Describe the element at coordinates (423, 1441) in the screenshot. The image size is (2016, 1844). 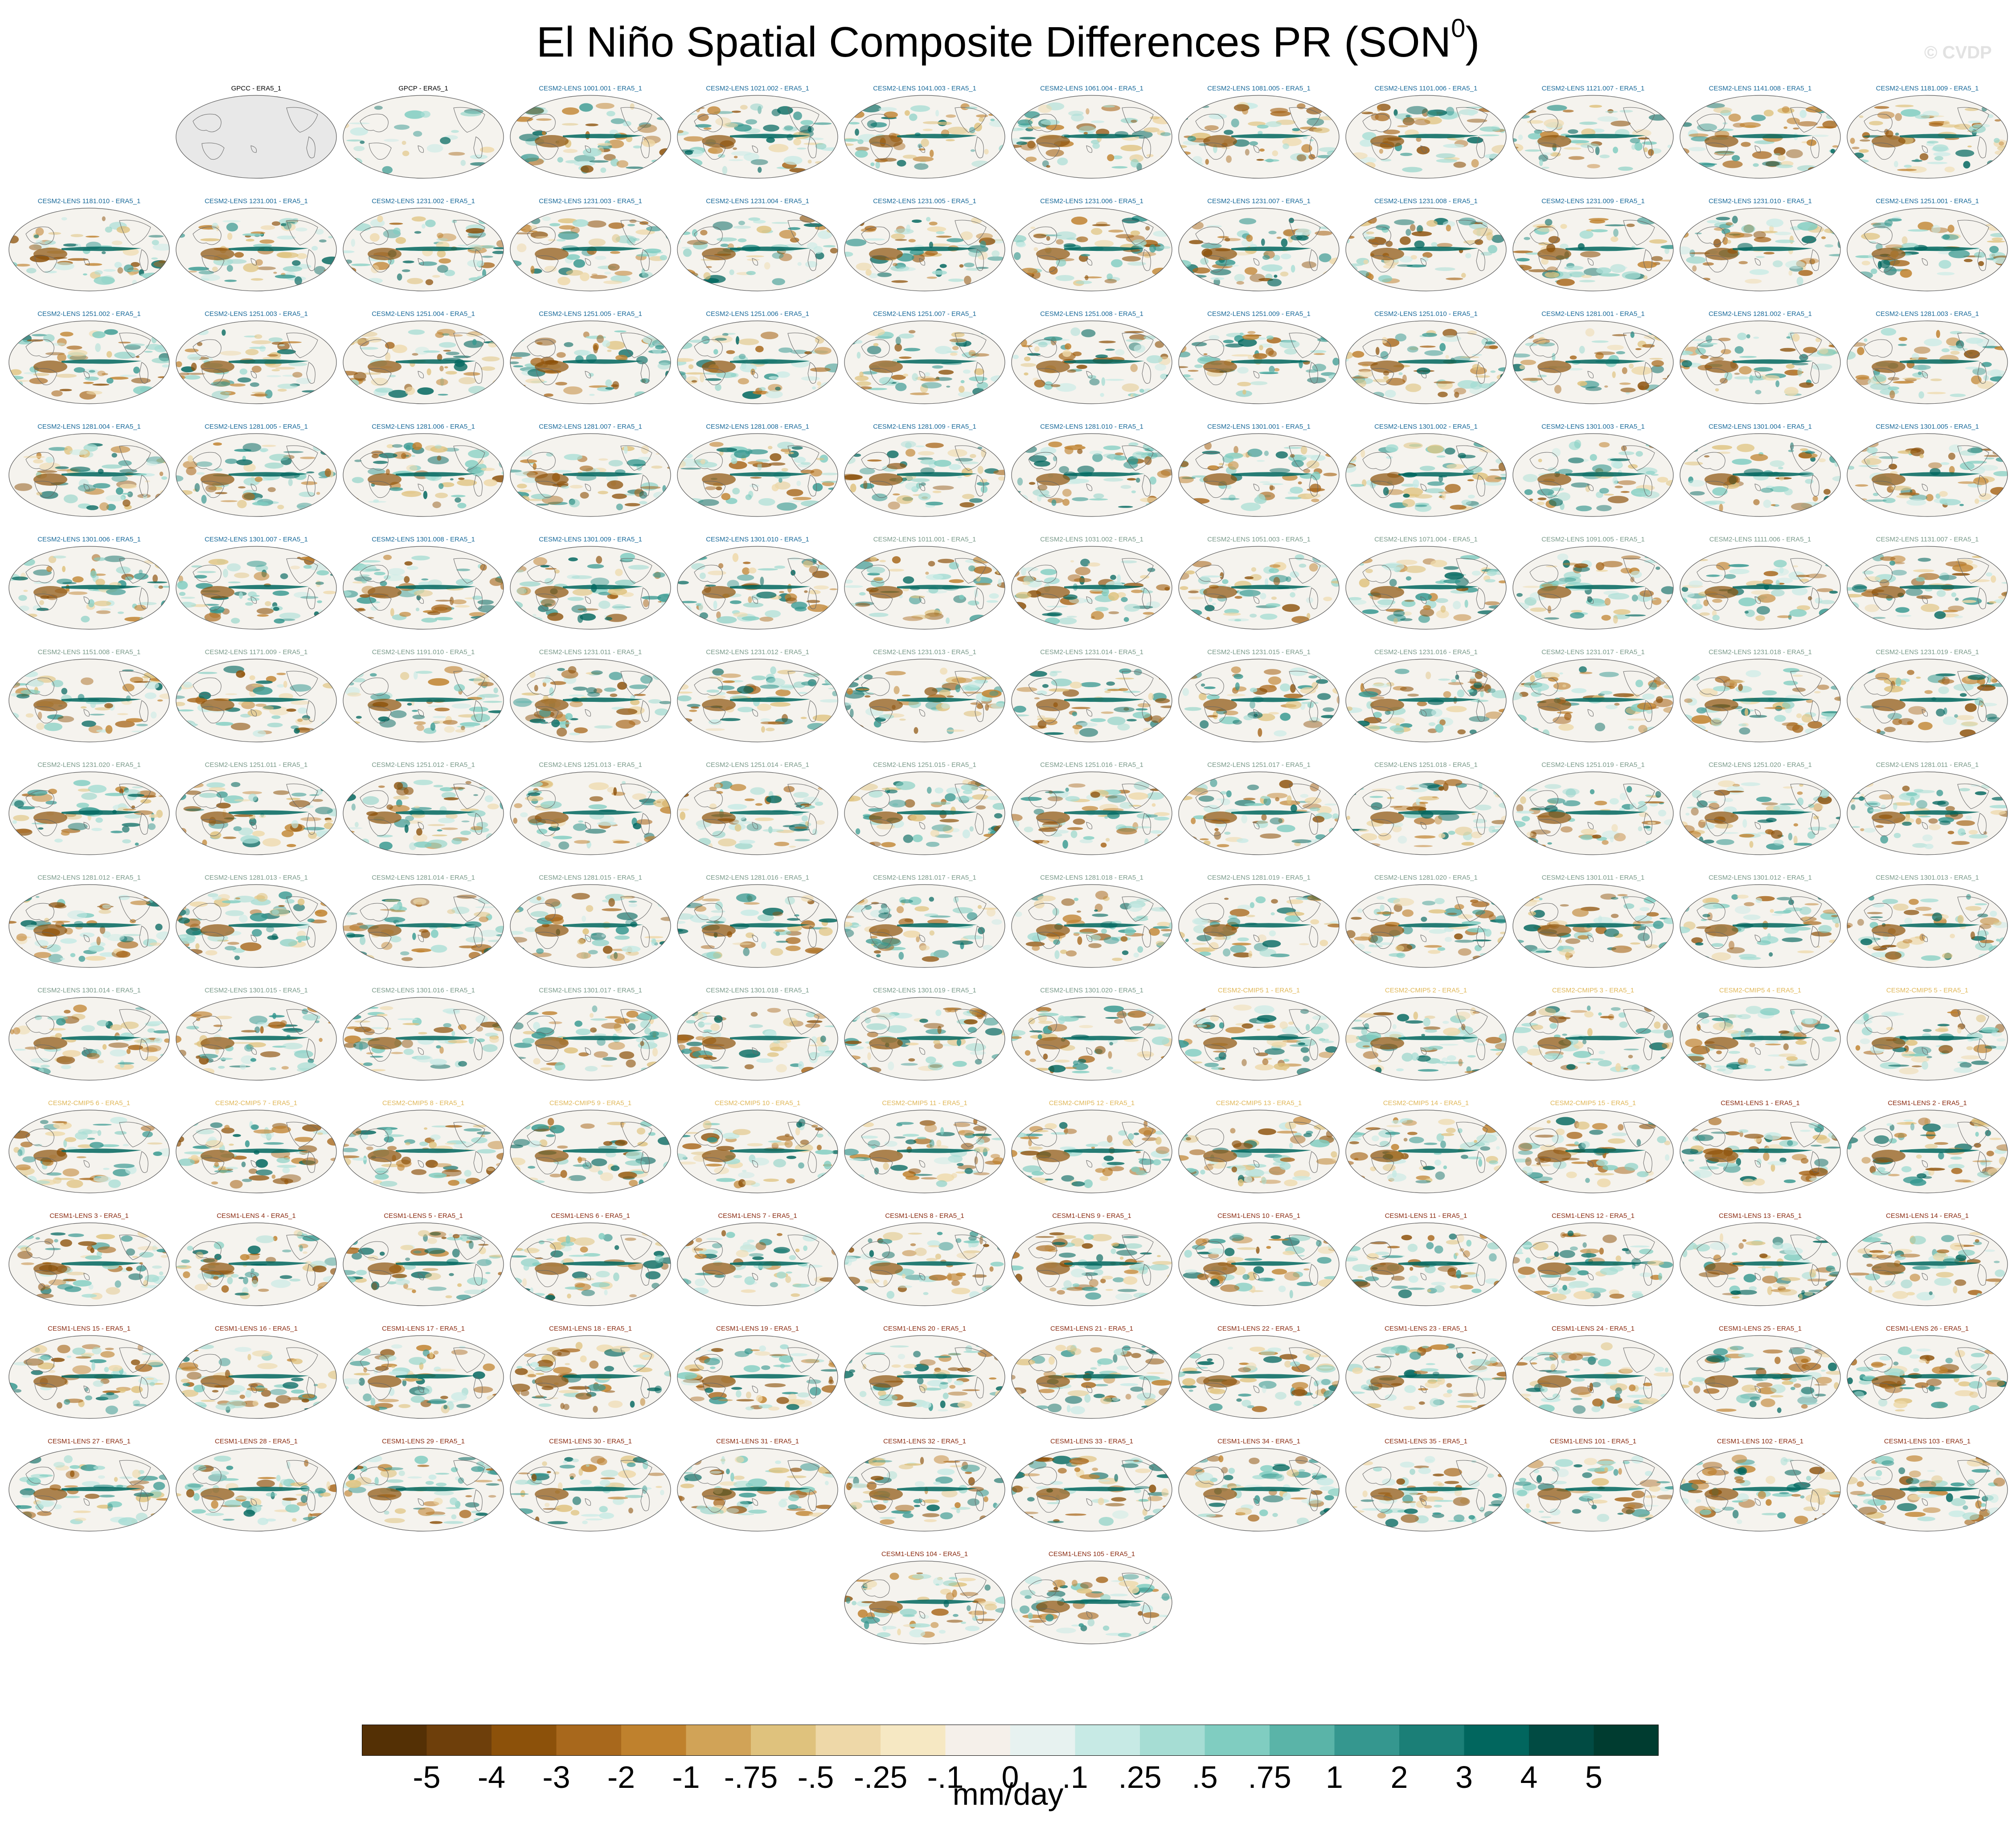
I see `panel-title: CESM1-LENS 29 - ERA5_1` at that location.